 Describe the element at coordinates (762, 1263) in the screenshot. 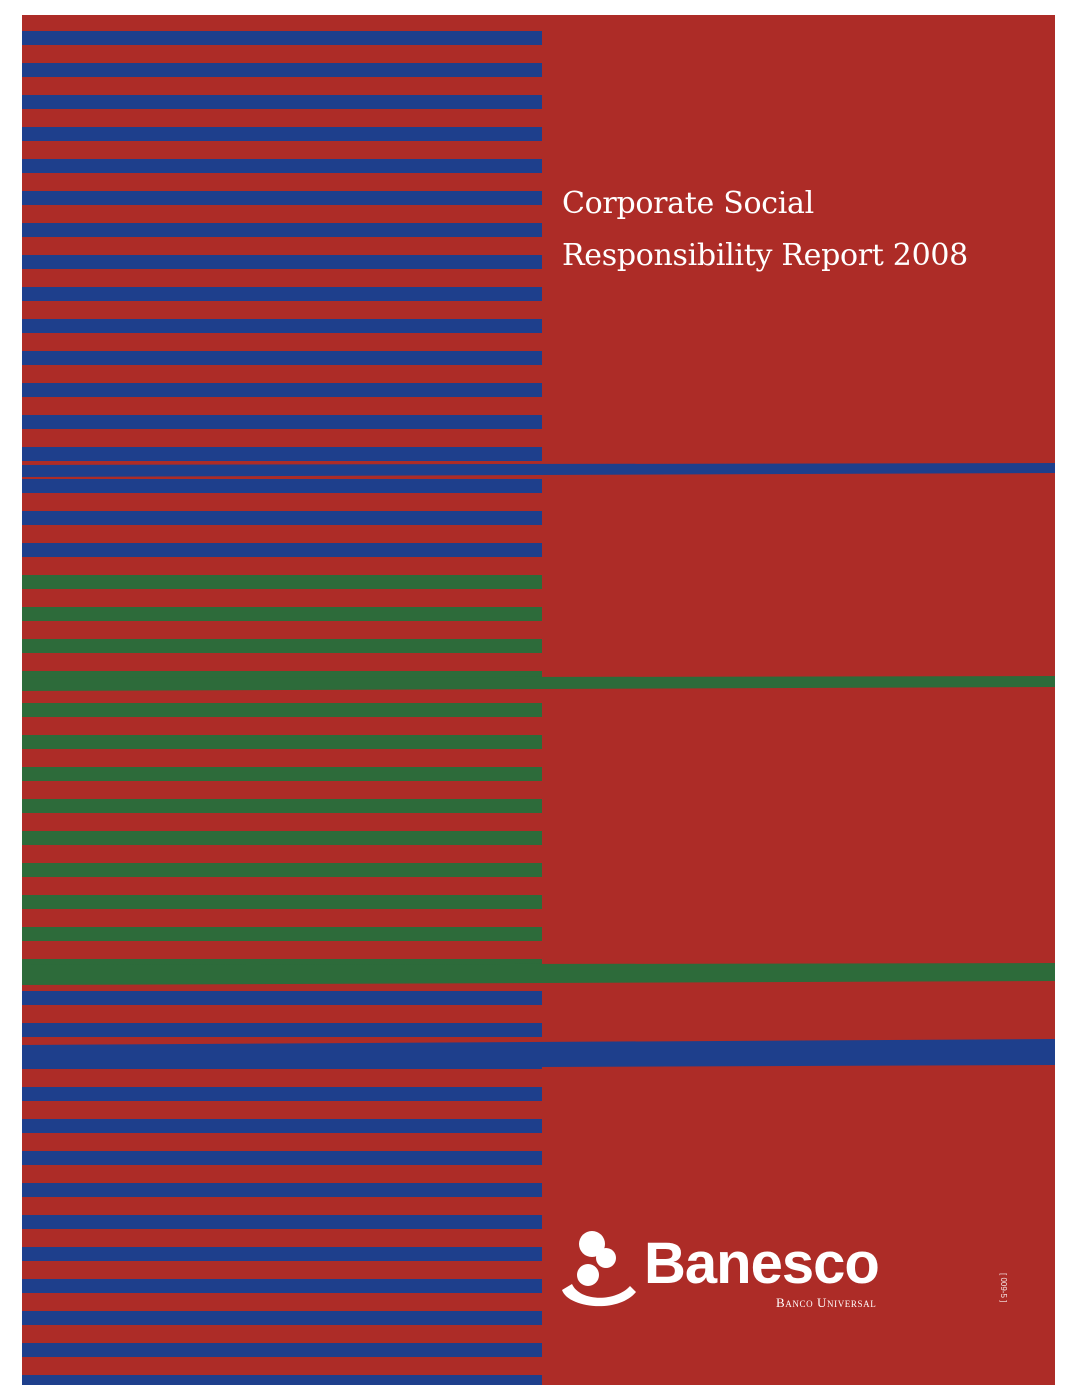

I see `brand-name: Banesco` at that location.